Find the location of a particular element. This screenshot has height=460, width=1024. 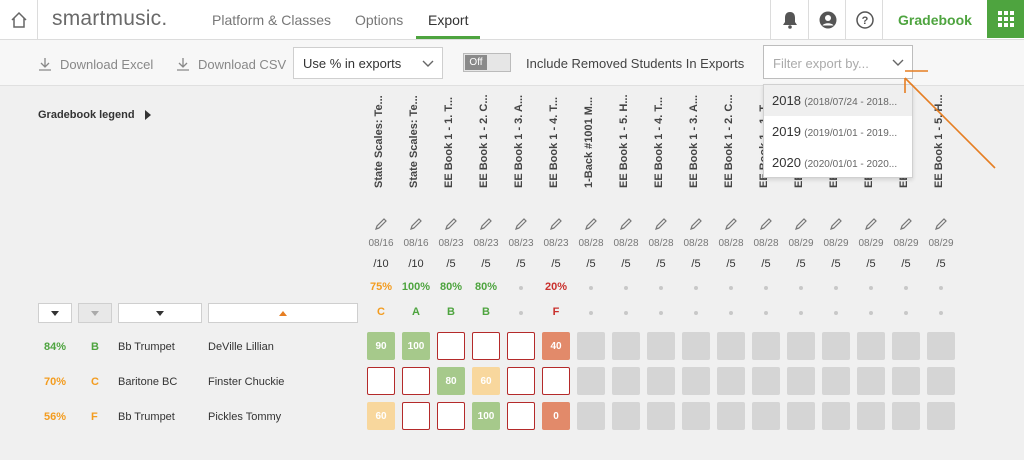

help-button: ? is located at coordinates (864, 20).